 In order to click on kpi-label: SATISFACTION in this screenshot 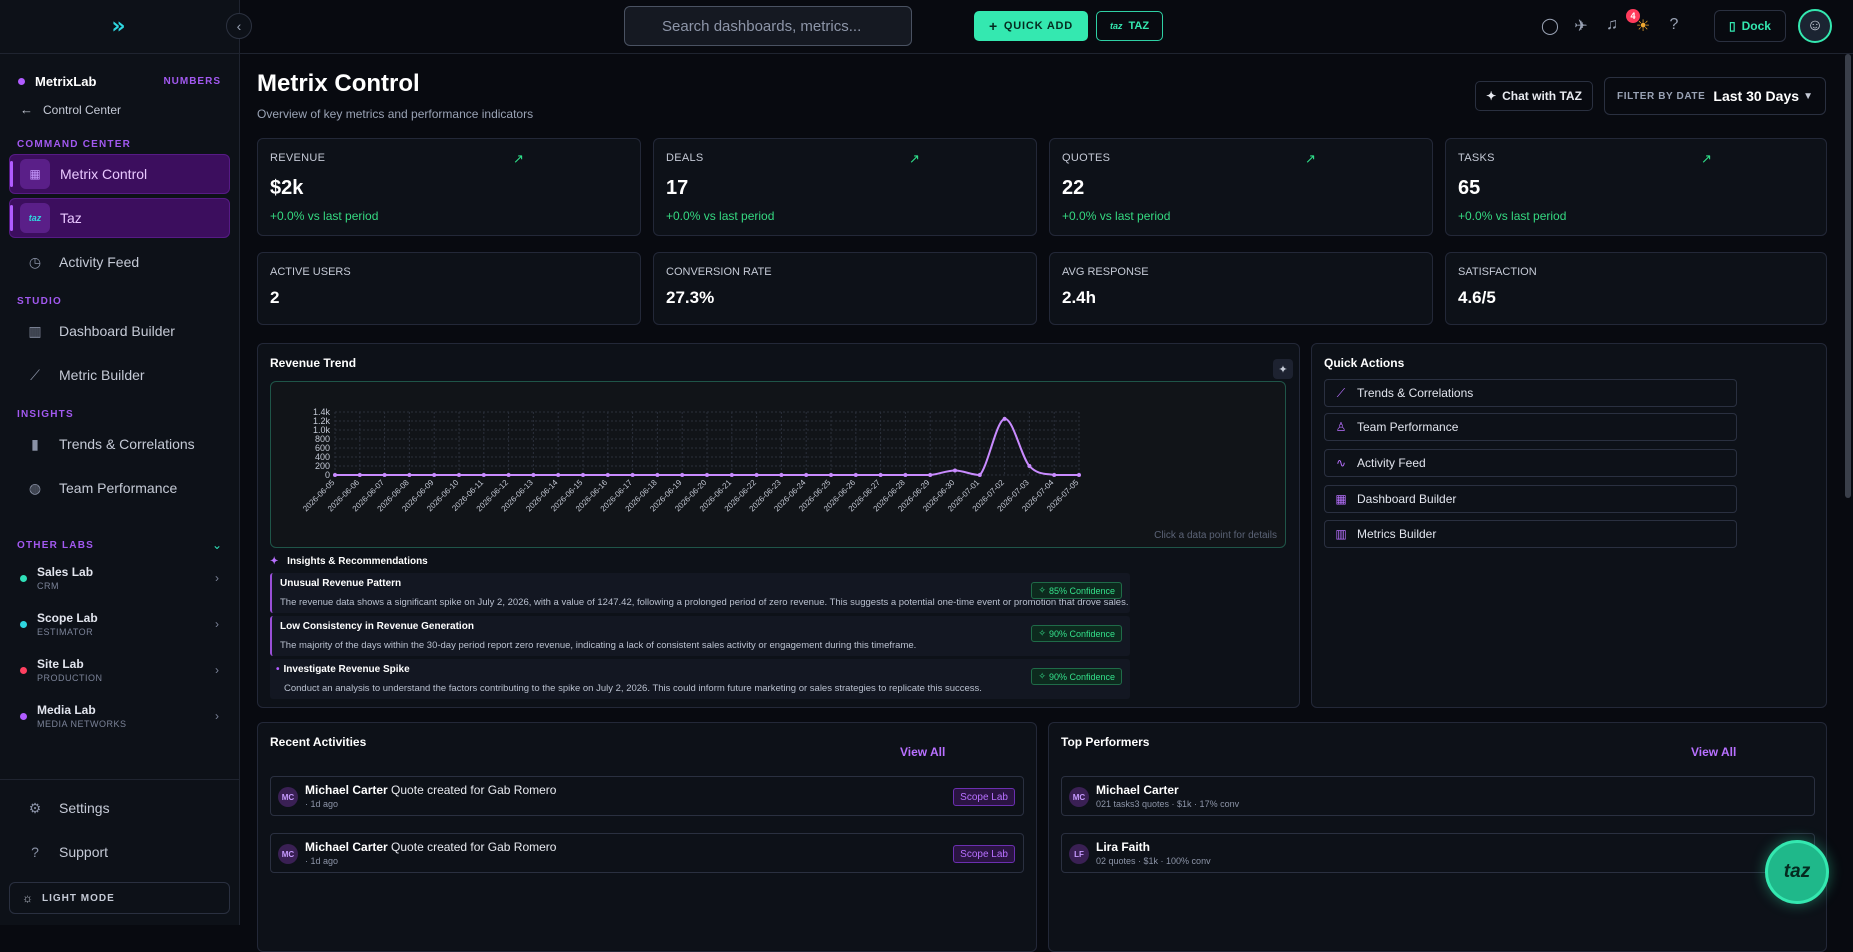, I will do `click(1497, 272)`.